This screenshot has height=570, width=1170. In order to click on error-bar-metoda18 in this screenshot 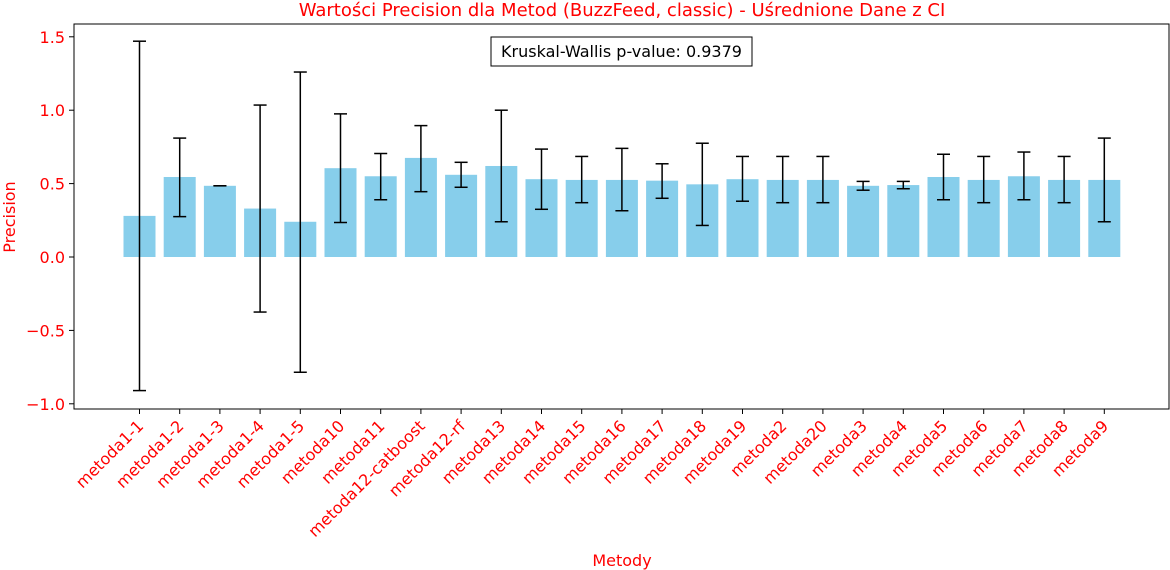, I will do `click(702, 184)`.